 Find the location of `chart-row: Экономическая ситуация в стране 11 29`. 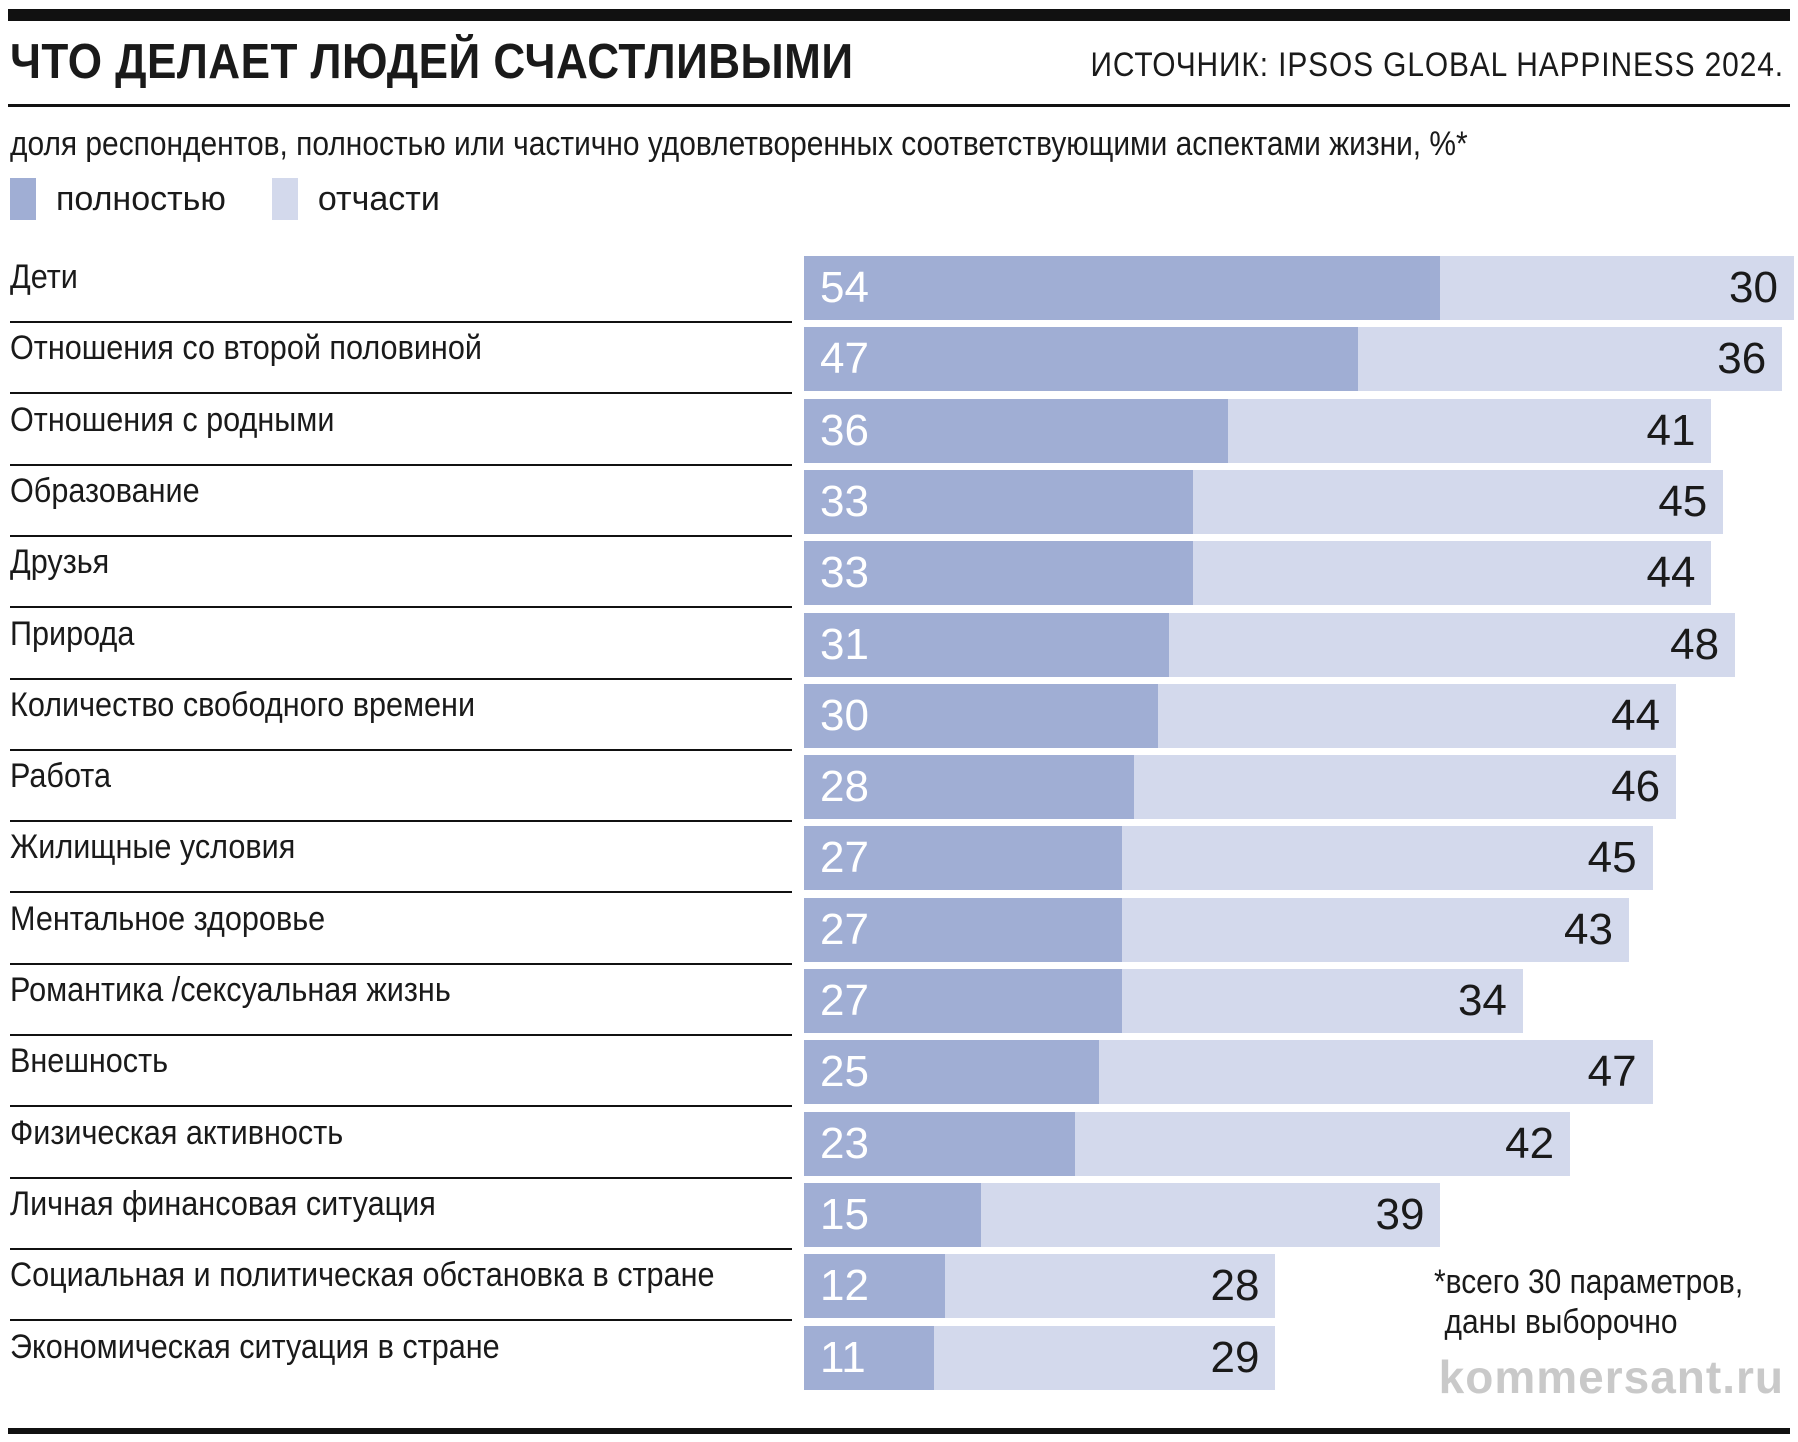

chart-row: Экономическая ситуация в стране 11 29 is located at coordinates (899, 1357).